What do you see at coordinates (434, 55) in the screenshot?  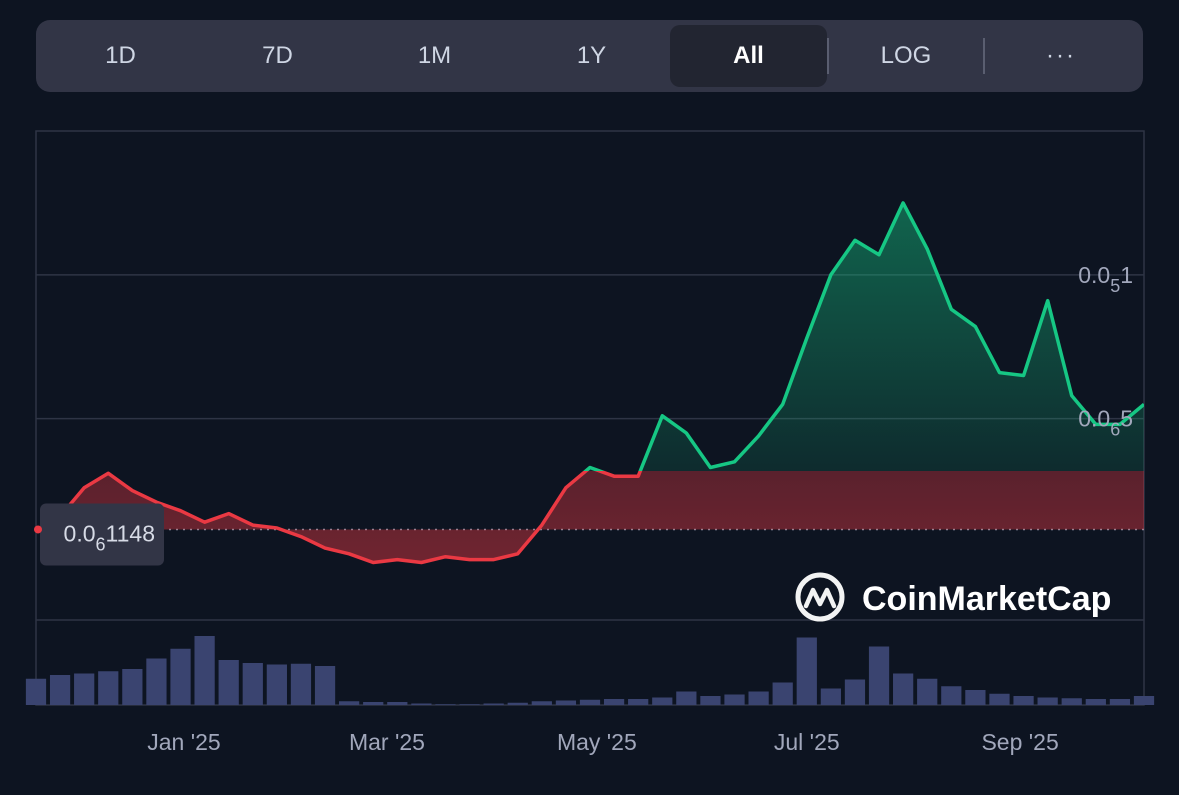 I see `range-1m-button: 1M` at bounding box center [434, 55].